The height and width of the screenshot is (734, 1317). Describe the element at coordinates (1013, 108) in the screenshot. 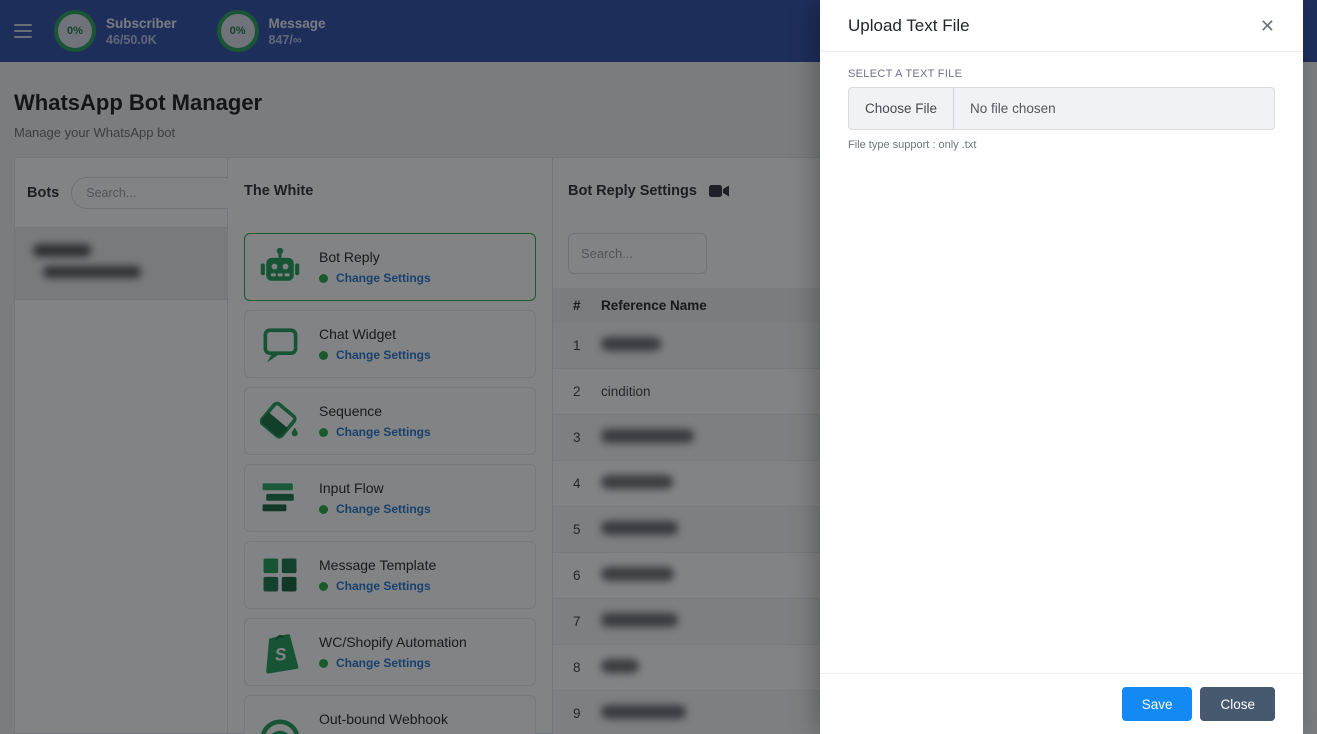

I see `file-chosen-status: No file chosen` at that location.